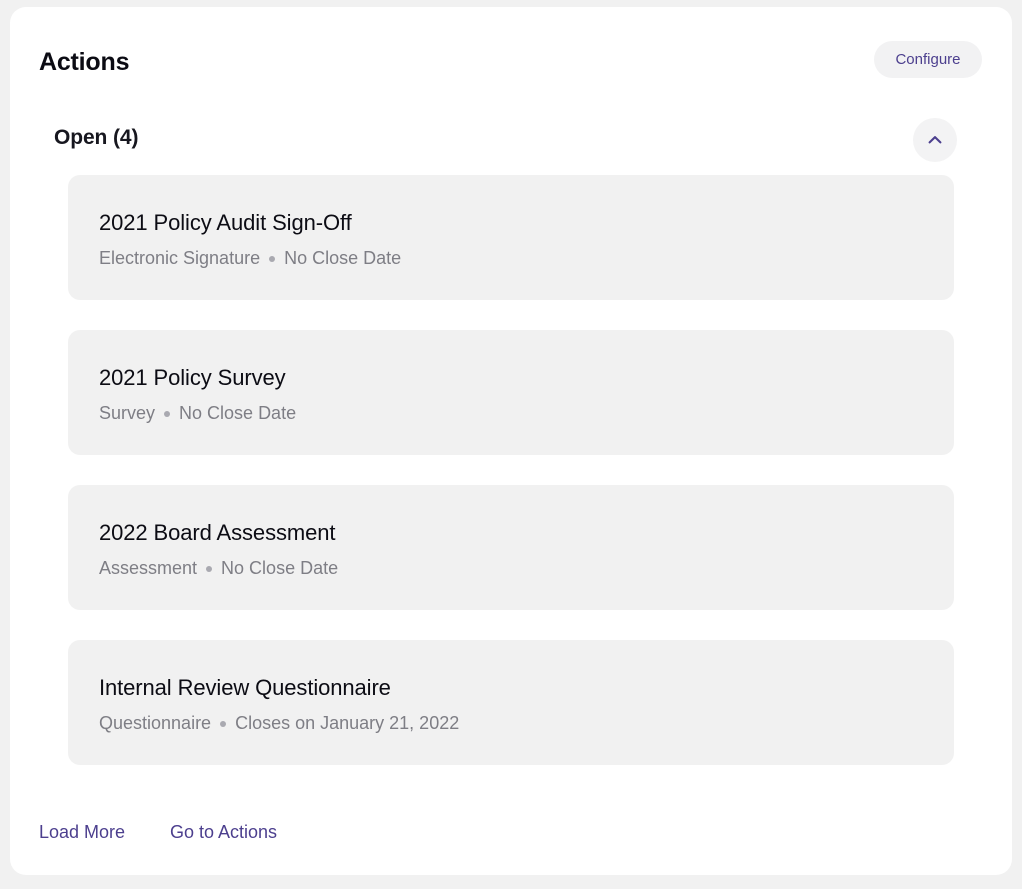  I want to click on panel-footer: Load More Go to Actions, so click(511, 833).